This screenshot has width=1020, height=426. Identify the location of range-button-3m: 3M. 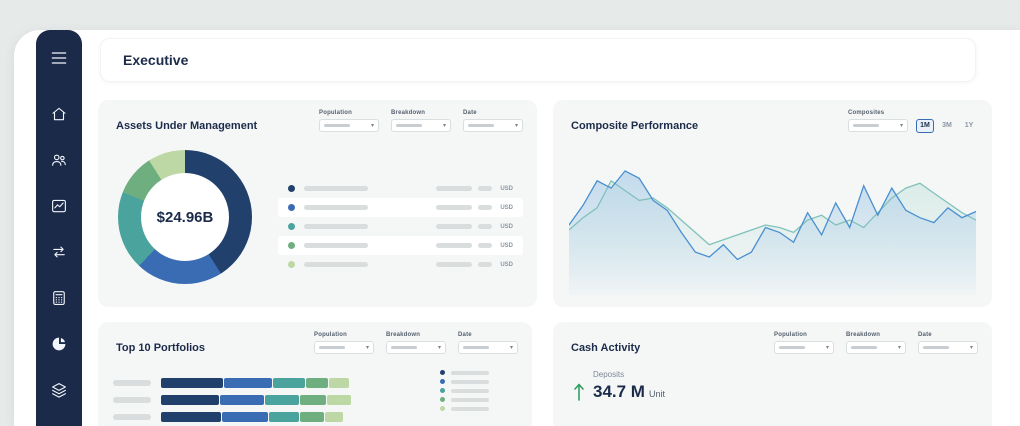
(947, 126).